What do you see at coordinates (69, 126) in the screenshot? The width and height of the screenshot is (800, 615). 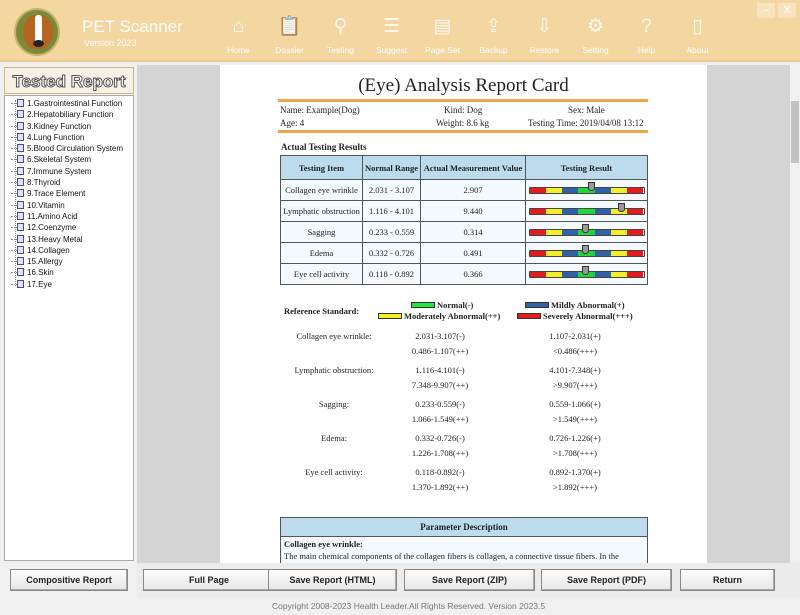 I see `tree-item: 3.Kidney Function` at bounding box center [69, 126].